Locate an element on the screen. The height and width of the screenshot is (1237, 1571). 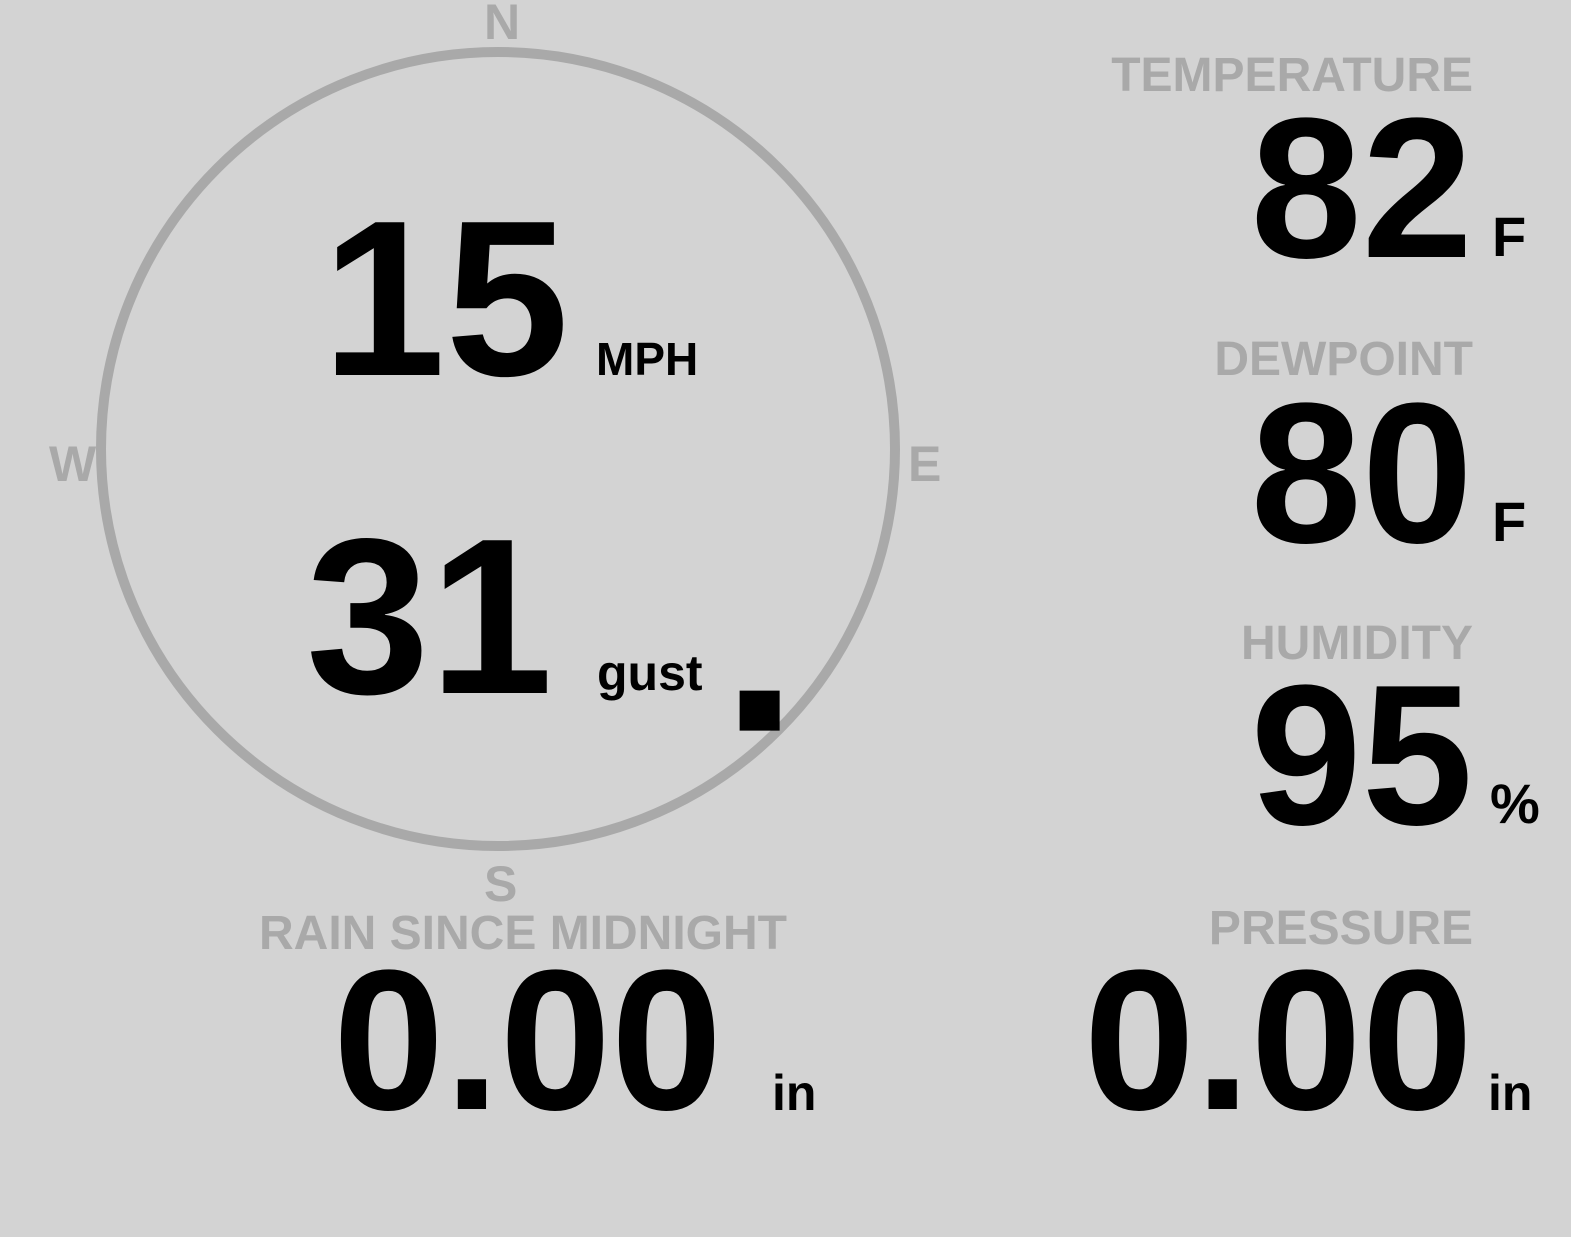
dewpoint-value: 80 is located at coordinates (1361, 473).